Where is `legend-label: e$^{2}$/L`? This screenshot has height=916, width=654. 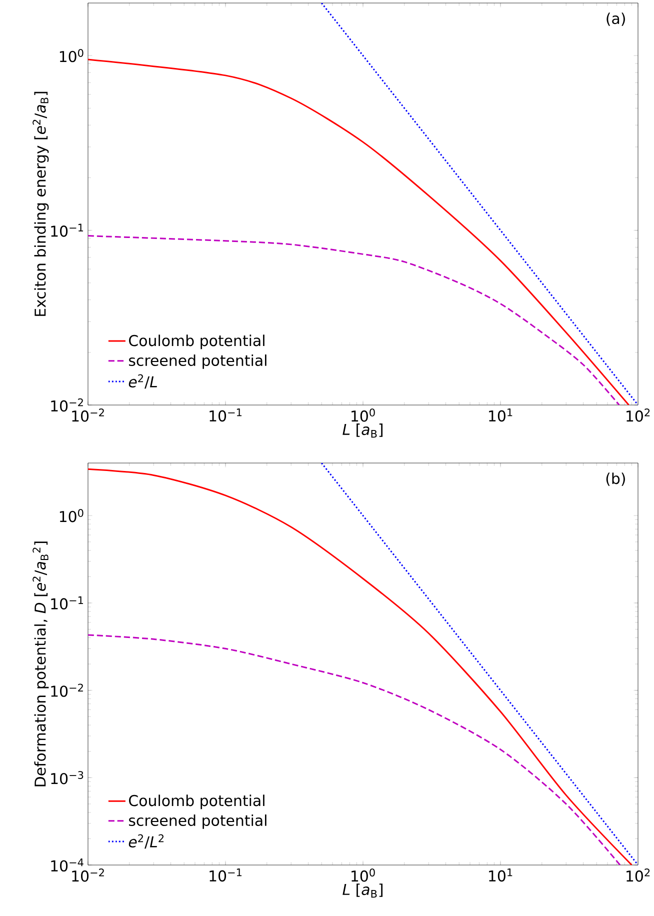
legend-label: e$^{2}$/L is located at coordinates (142, 381).